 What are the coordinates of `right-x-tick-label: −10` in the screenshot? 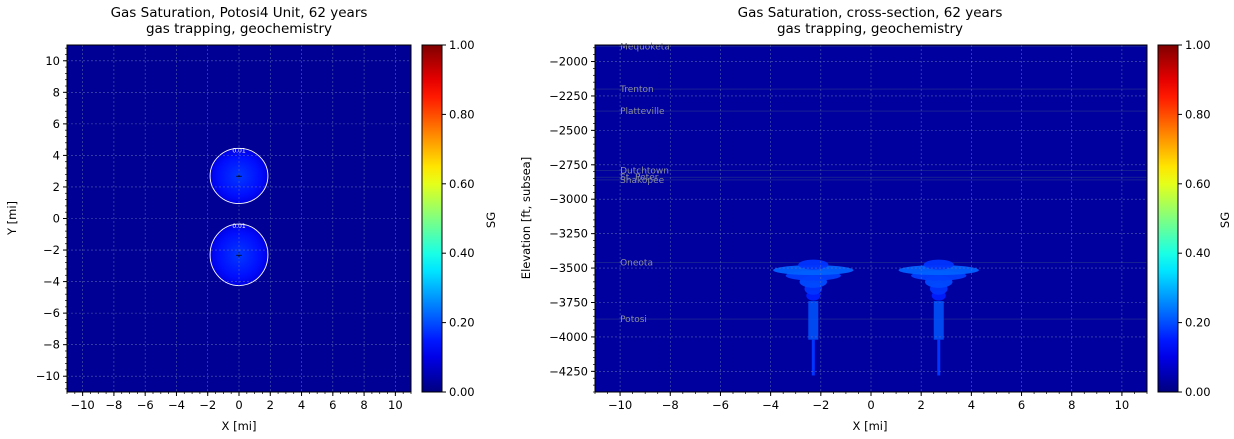 It's located at (620, 405).